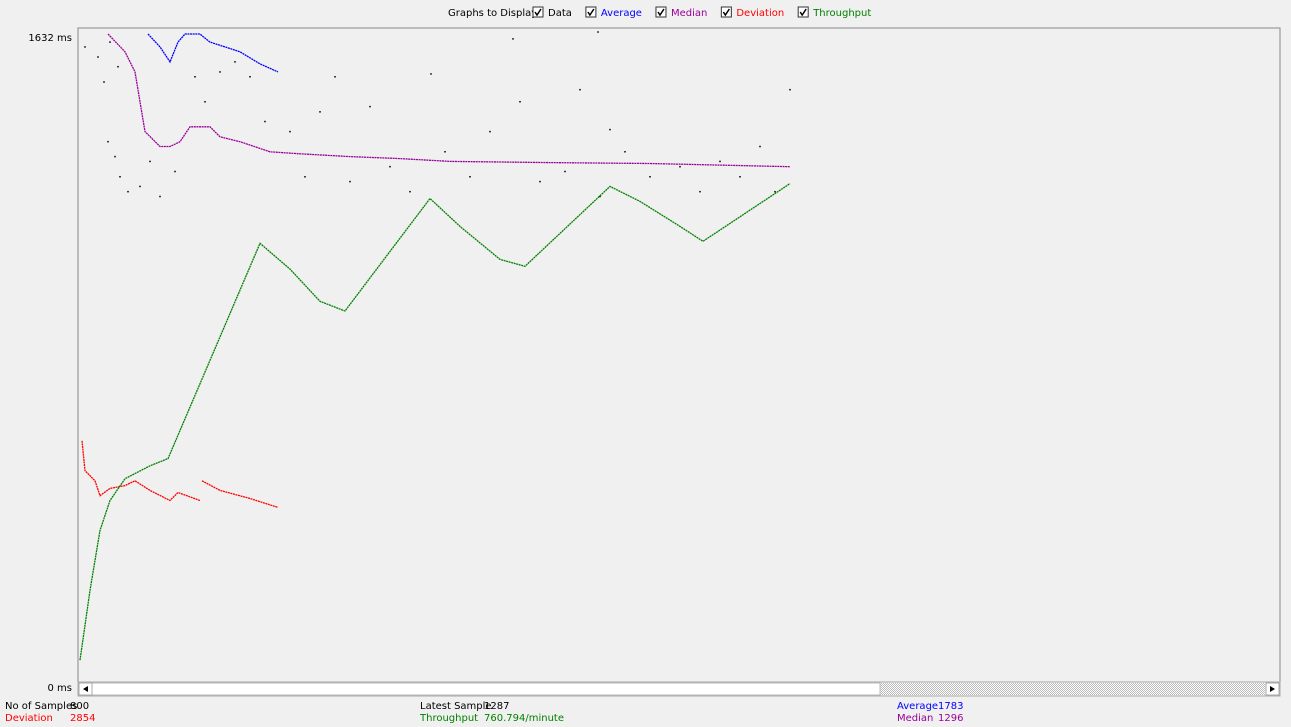 The image size is (1291, 727). I want to click on stat-label: Throughput, so click(448, 718).